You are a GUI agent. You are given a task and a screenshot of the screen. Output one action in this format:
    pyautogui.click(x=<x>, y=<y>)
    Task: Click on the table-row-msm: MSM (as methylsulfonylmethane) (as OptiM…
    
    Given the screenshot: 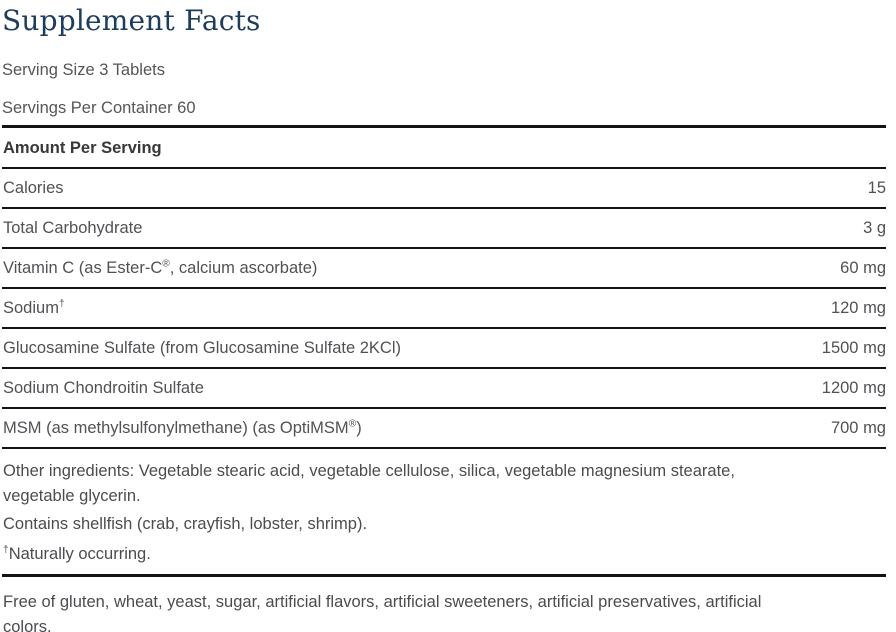 What is the action you would take?
    pyautogui.click(x=444, y=429)
    